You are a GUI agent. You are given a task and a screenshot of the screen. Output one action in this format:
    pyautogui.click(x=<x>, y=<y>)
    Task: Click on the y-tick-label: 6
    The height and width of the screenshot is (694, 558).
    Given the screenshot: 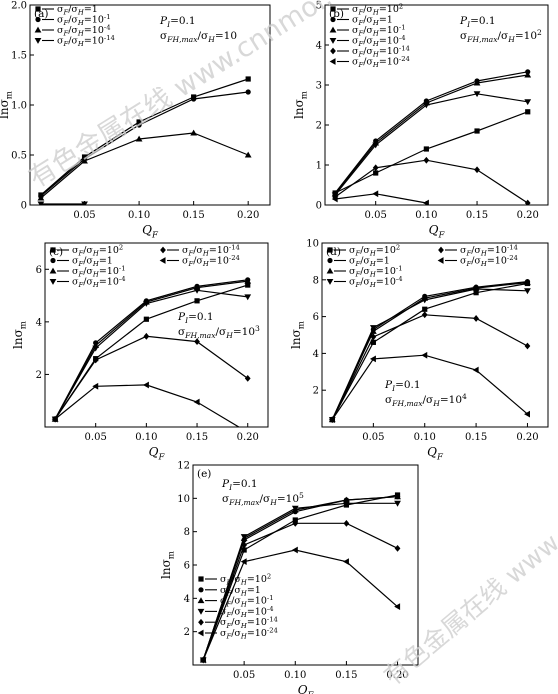 What is the action you would take?
    pyautogui.click(x=39, y=270)
    